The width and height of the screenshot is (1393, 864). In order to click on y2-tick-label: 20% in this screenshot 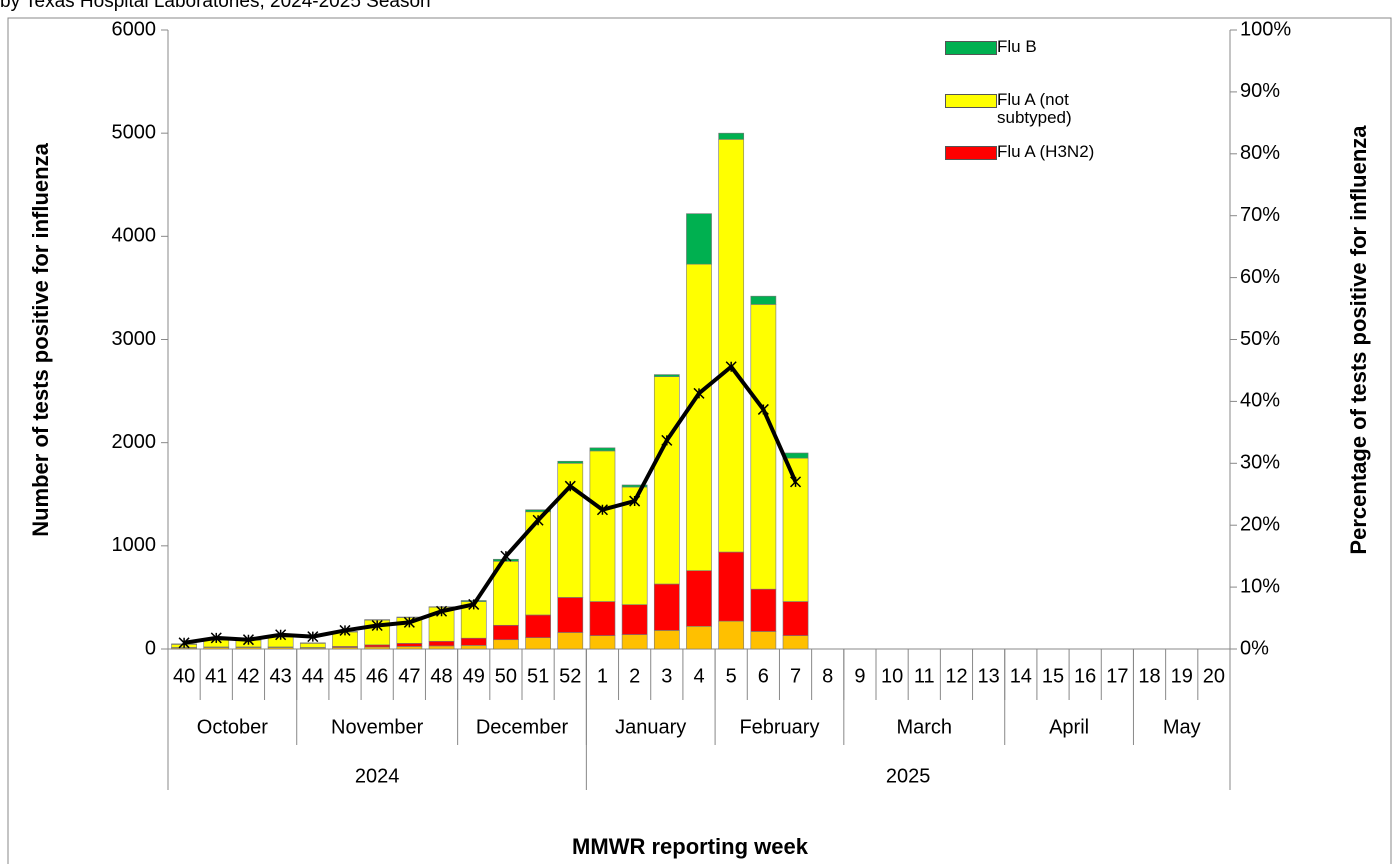, I will do `click(1260, 524)`.